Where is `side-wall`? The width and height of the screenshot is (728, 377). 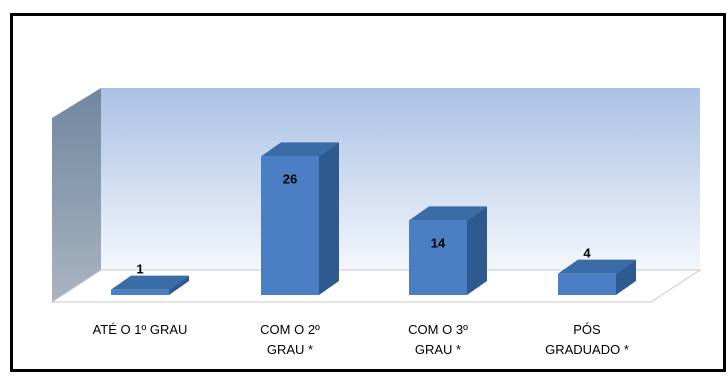 side-wall is located at coordinates (76, 195).